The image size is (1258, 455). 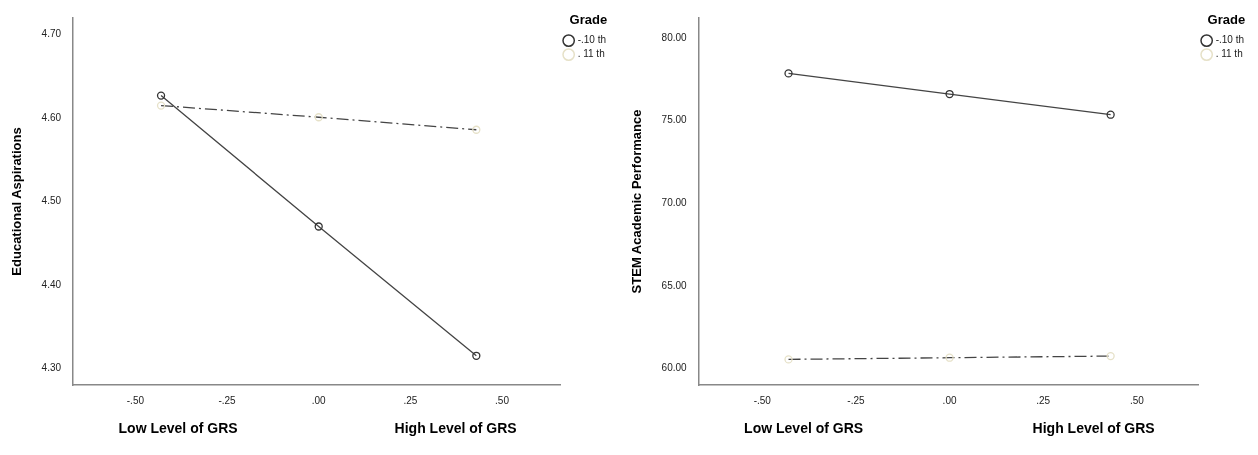 I want to click on y-tick-label: 70.00, so click(x=674, y=202).